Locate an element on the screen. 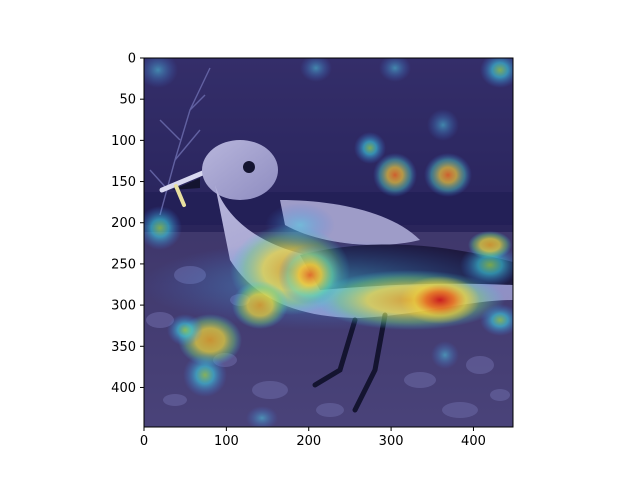 Image resolution: width=640 pixels, height=480 pixels. y-tick-label: 250 is located at coordinates (123, 264).